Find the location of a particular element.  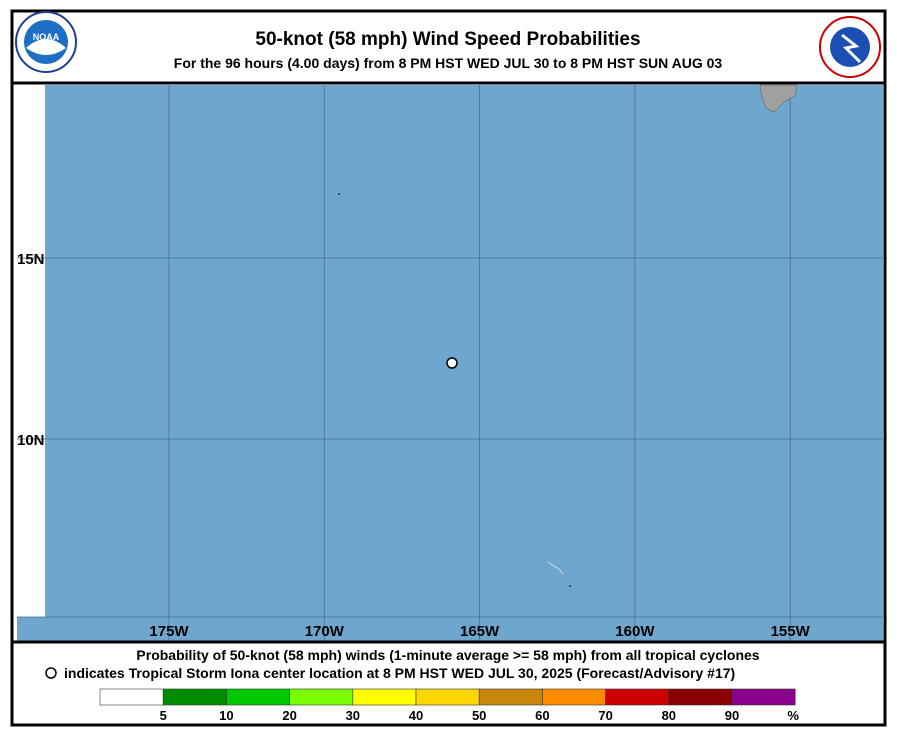

lon-label: 175W is located at coordinates (169, 631).